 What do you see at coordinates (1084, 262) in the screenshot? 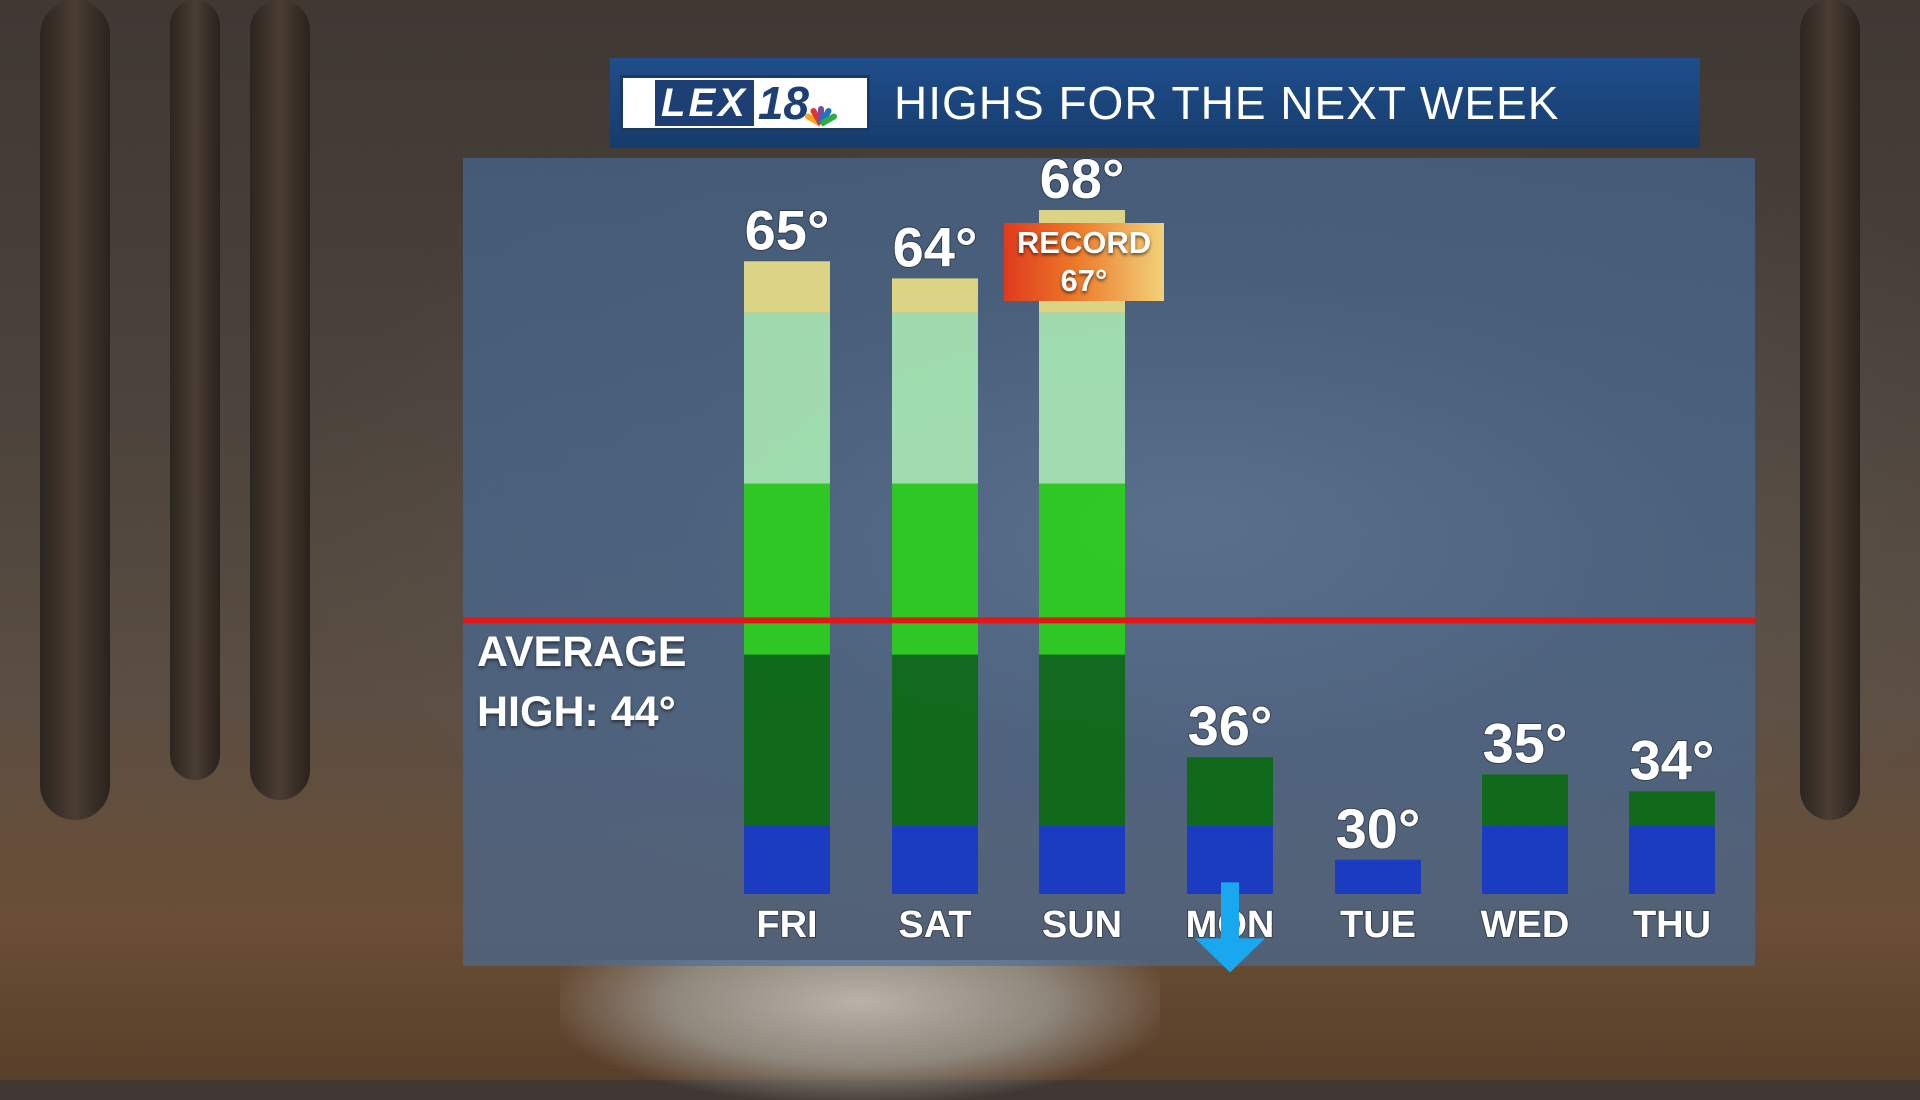
I see `record-badge: RECORD 67°` at bounding box center [1084, 262].